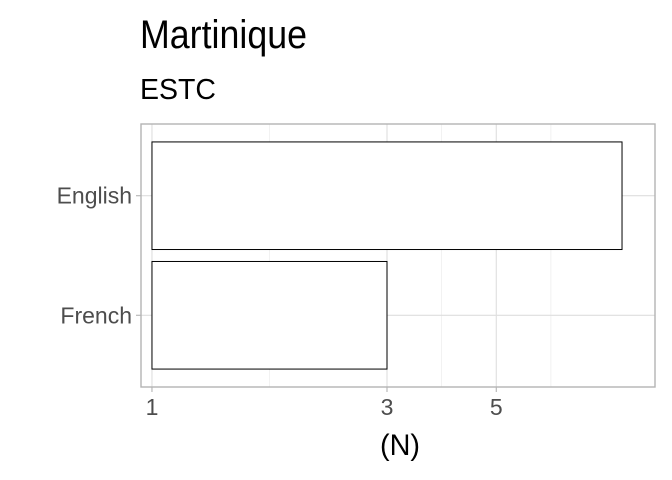  I want to click on y-tick-label: French, so click(96, 315).